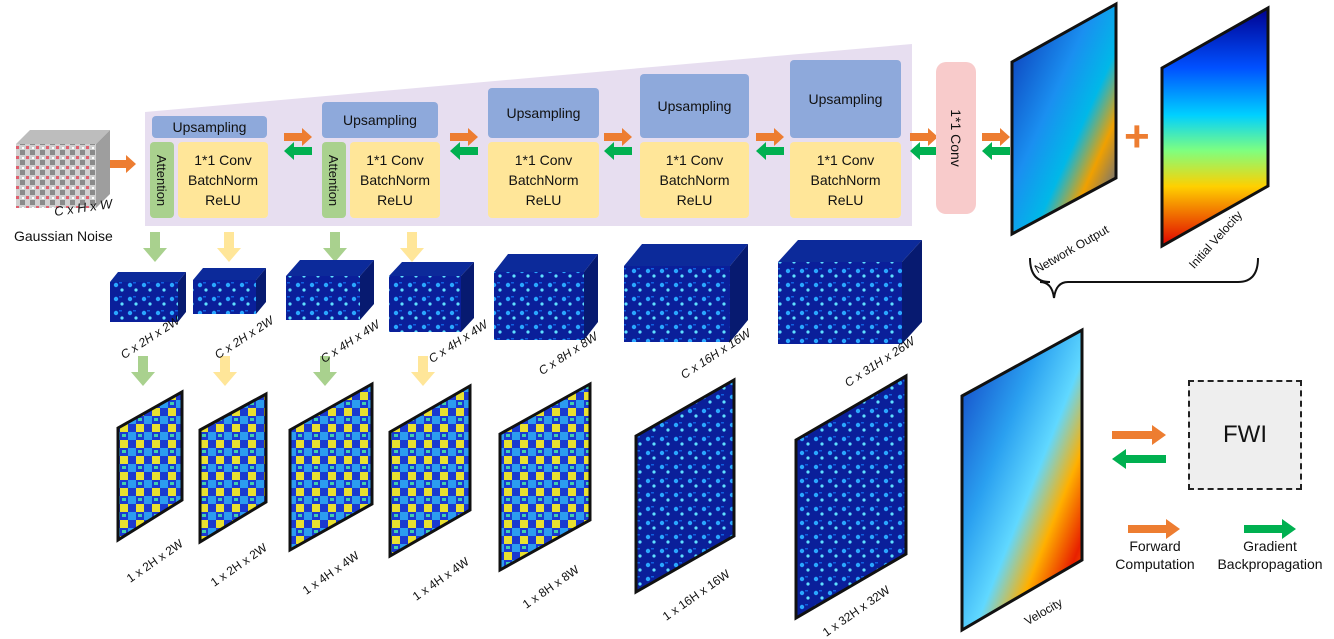  I want to click on bn-line-1: BatchNorm, so click(223, 180).